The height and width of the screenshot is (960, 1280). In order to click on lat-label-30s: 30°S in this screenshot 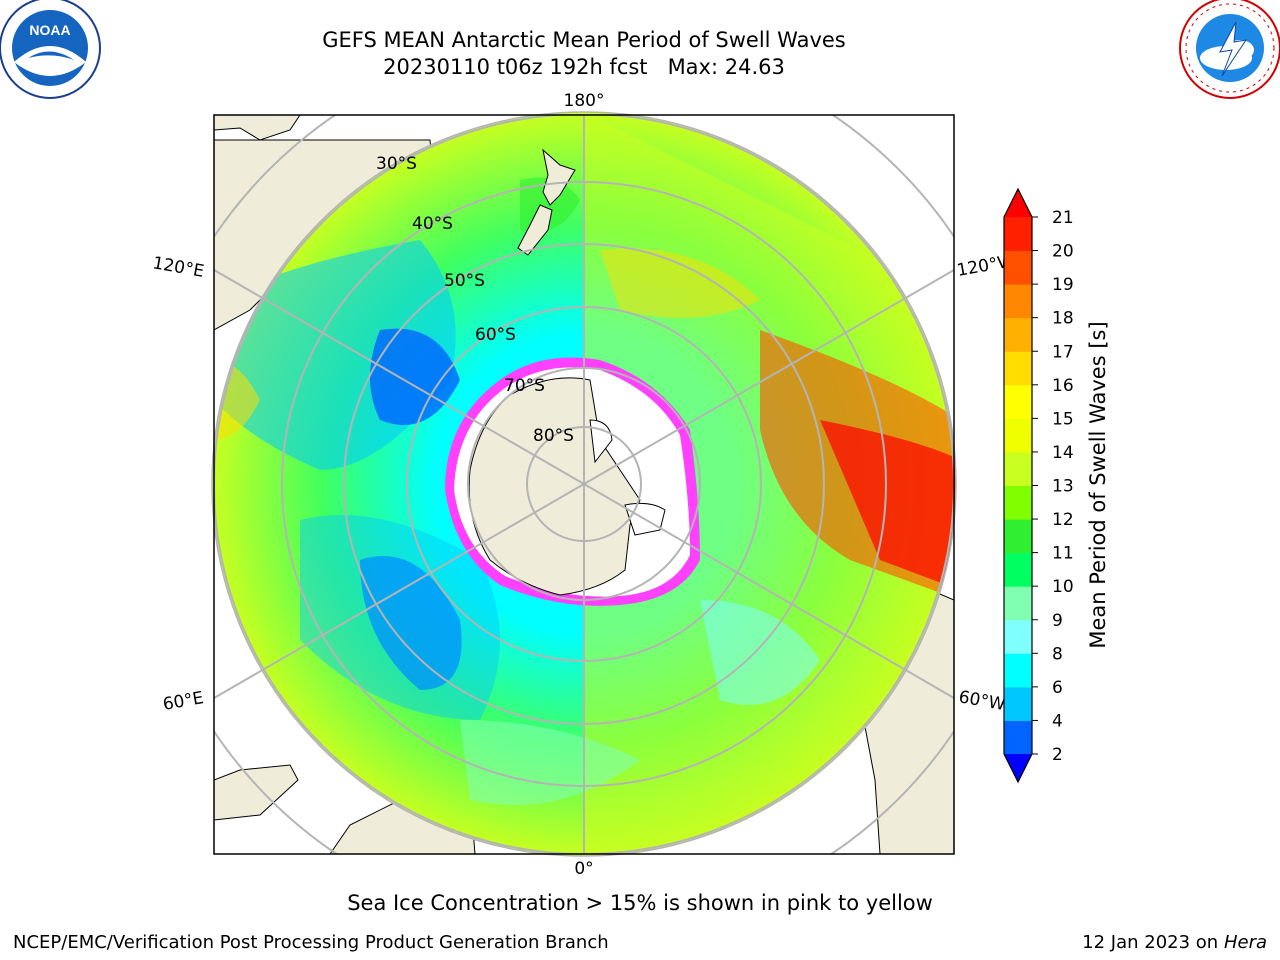, I will do `click(396, 164)`.